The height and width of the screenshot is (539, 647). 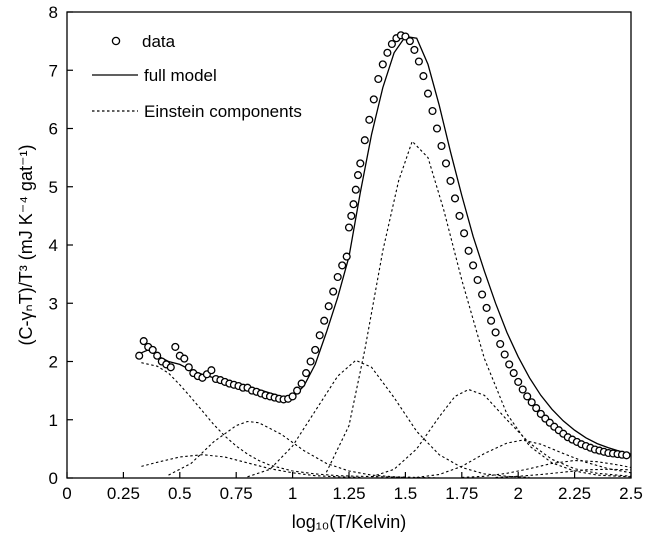 I want to click on x-tick-label: 0, so click(x=66, y=493).